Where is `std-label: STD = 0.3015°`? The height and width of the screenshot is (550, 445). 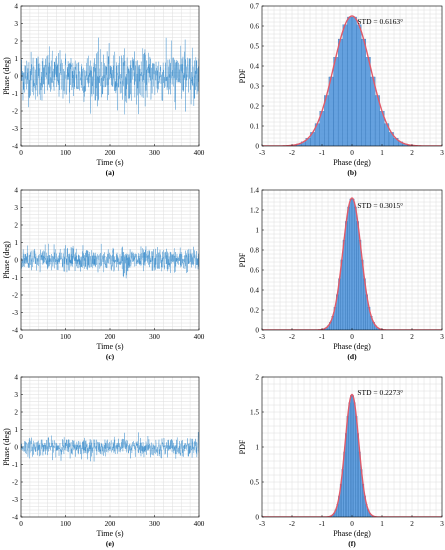 std-label: STD = 0.3015° is located at coordinates (380, 205).